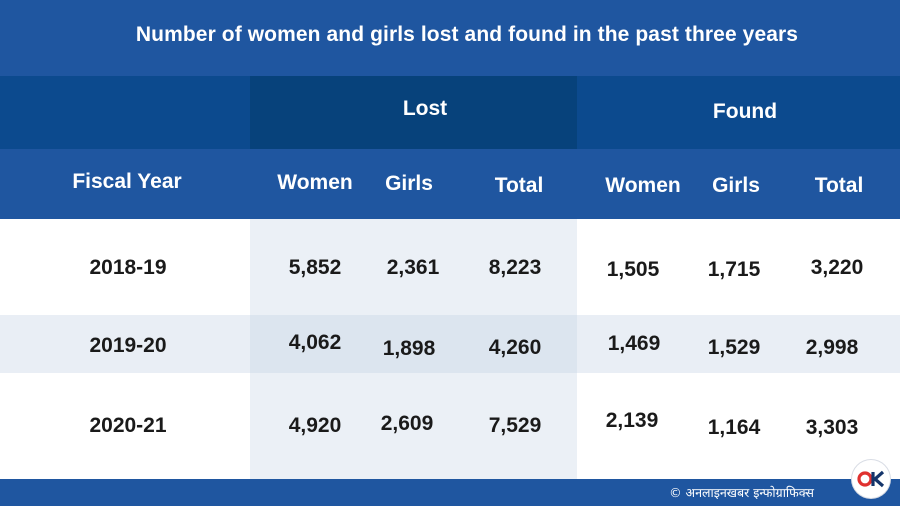  Describe the element at coordinates (871, 479) in the screenshot. I see `onlinekhabar-logo-icon` at that location.